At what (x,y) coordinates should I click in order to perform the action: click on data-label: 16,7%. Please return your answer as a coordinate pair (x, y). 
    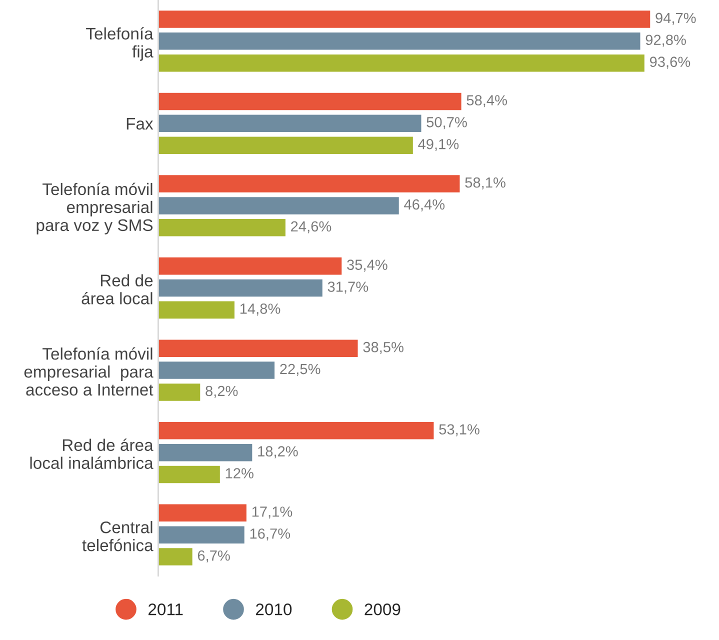
    Looking at the image, I should click on (270, 534).